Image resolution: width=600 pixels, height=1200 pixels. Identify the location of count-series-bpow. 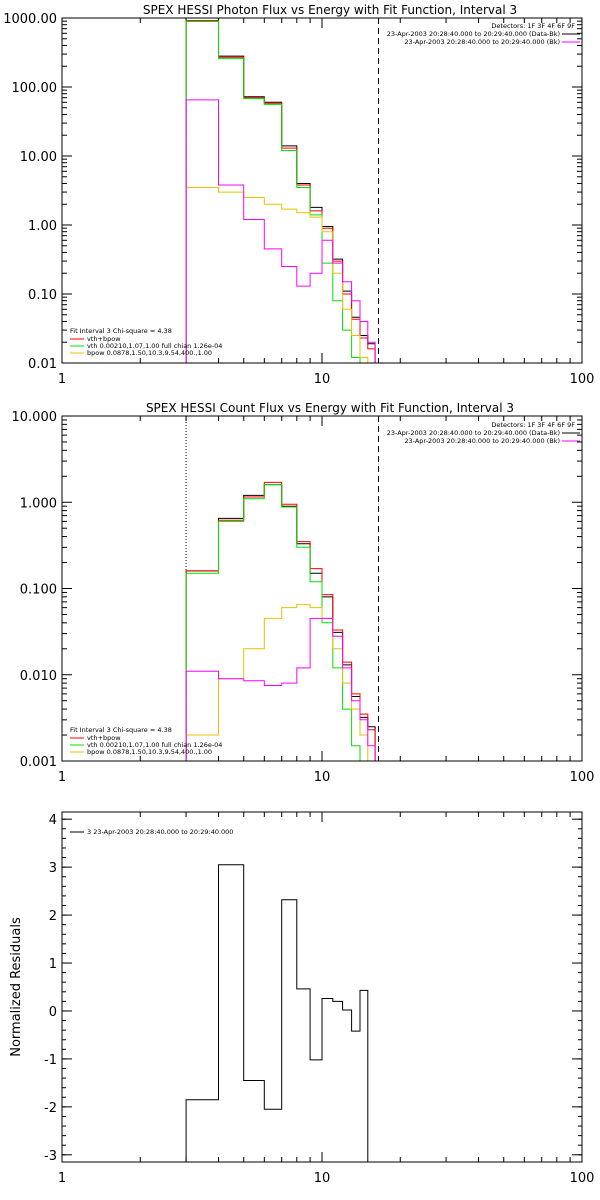
(280, 683).